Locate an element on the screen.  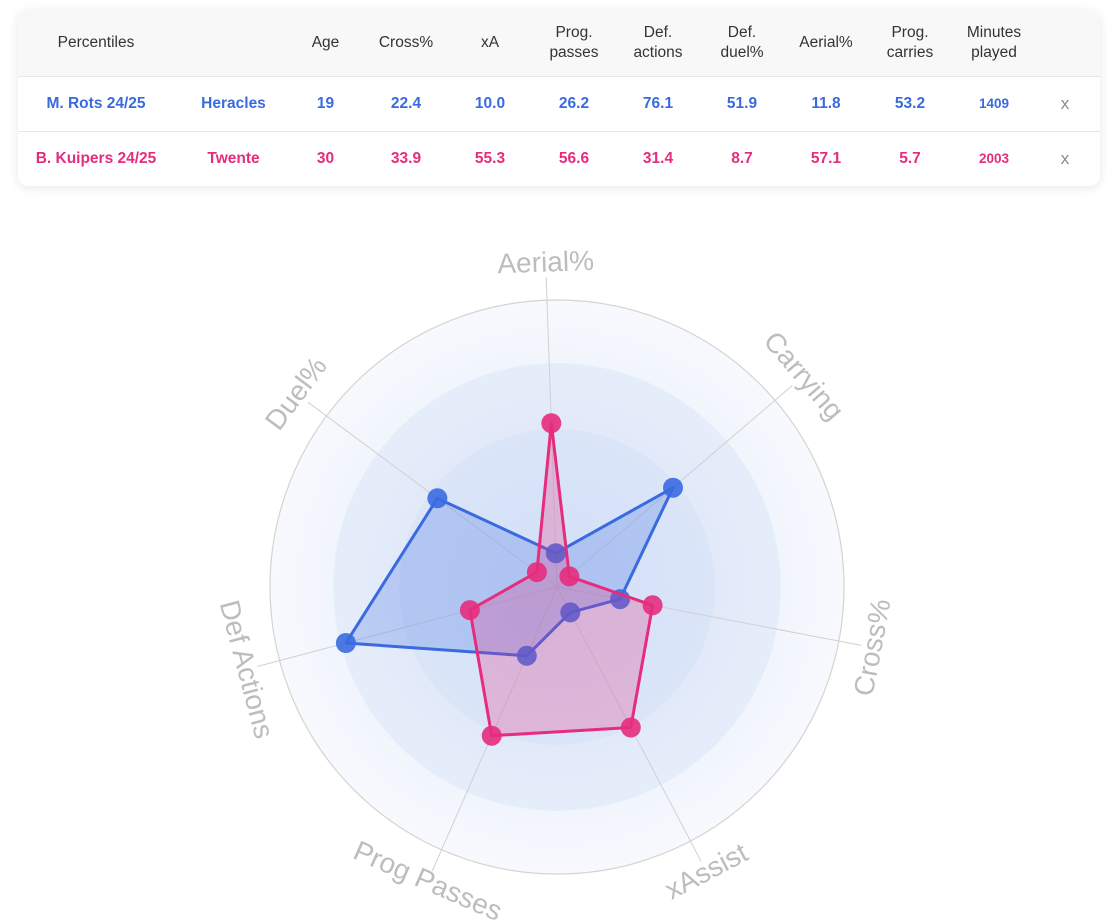
radar-series is located at coordinates (509, 579).